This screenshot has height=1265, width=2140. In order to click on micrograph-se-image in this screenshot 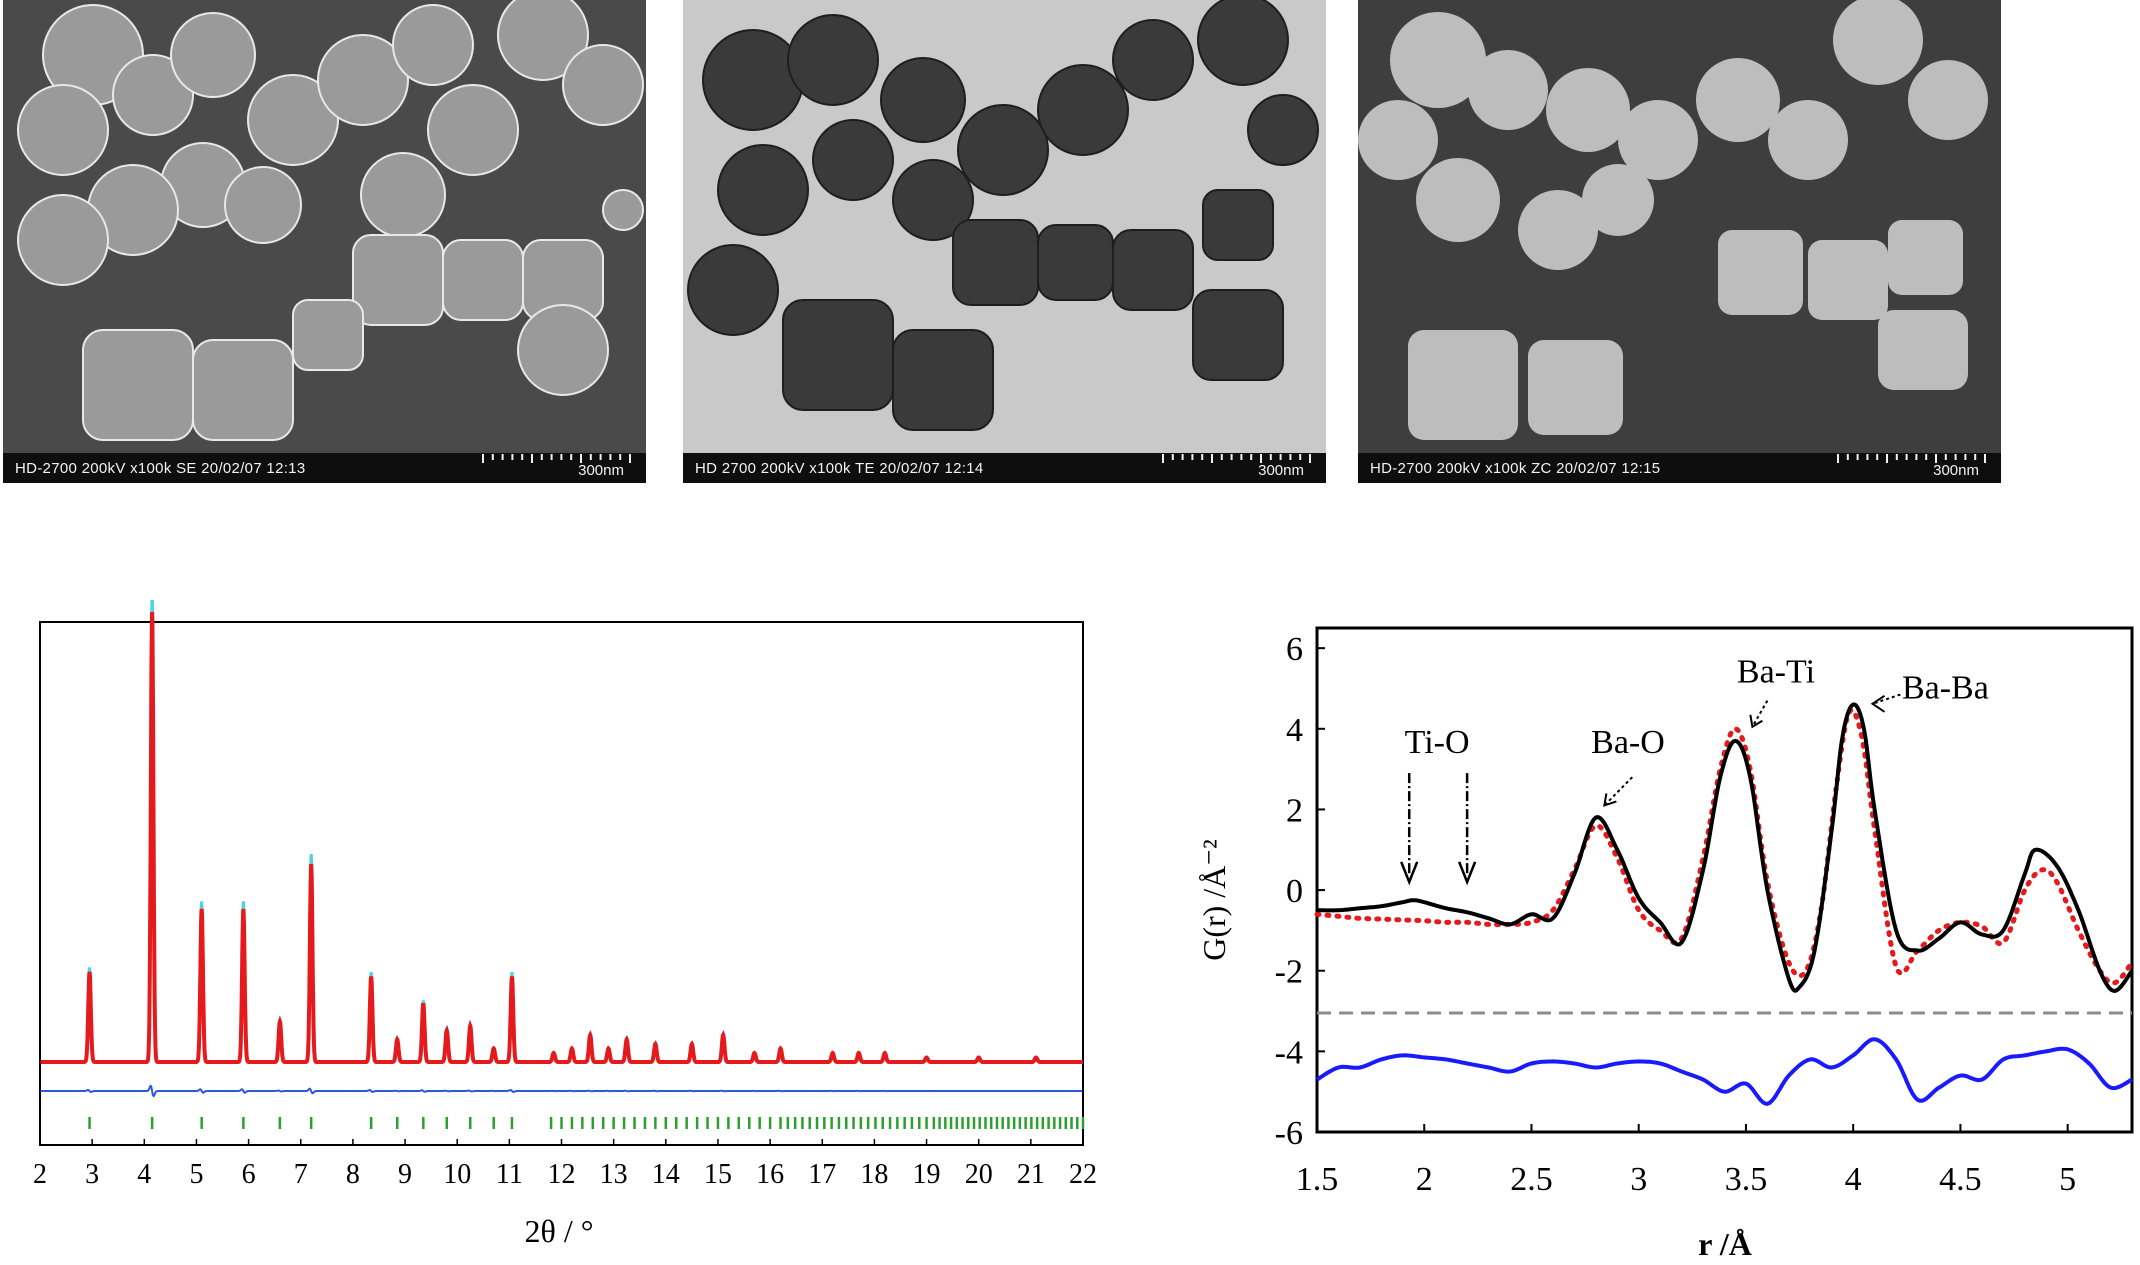, I will do `click(324, 226)`.